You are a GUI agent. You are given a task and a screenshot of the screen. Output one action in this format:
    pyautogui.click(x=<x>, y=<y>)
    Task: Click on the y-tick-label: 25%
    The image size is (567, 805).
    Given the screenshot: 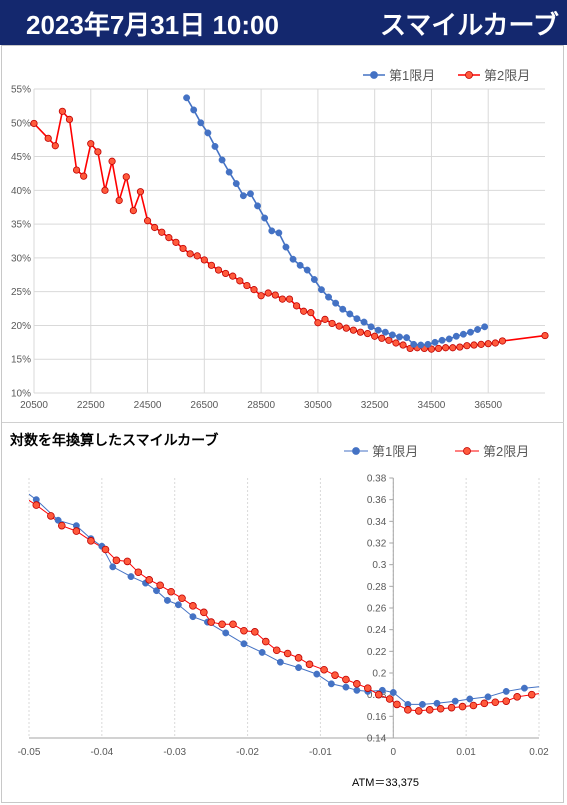 What is the action you would take?
    pyautogui.click(x=21, y=292)
    